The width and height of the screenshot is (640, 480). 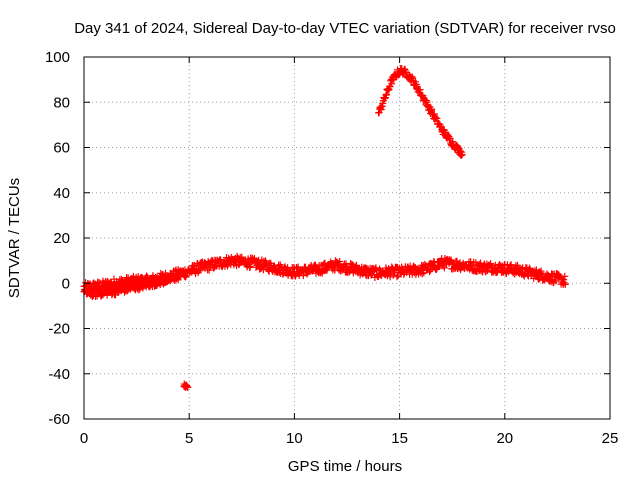 I want to click on x-tick-label: 25, so click(x=610, y=438).